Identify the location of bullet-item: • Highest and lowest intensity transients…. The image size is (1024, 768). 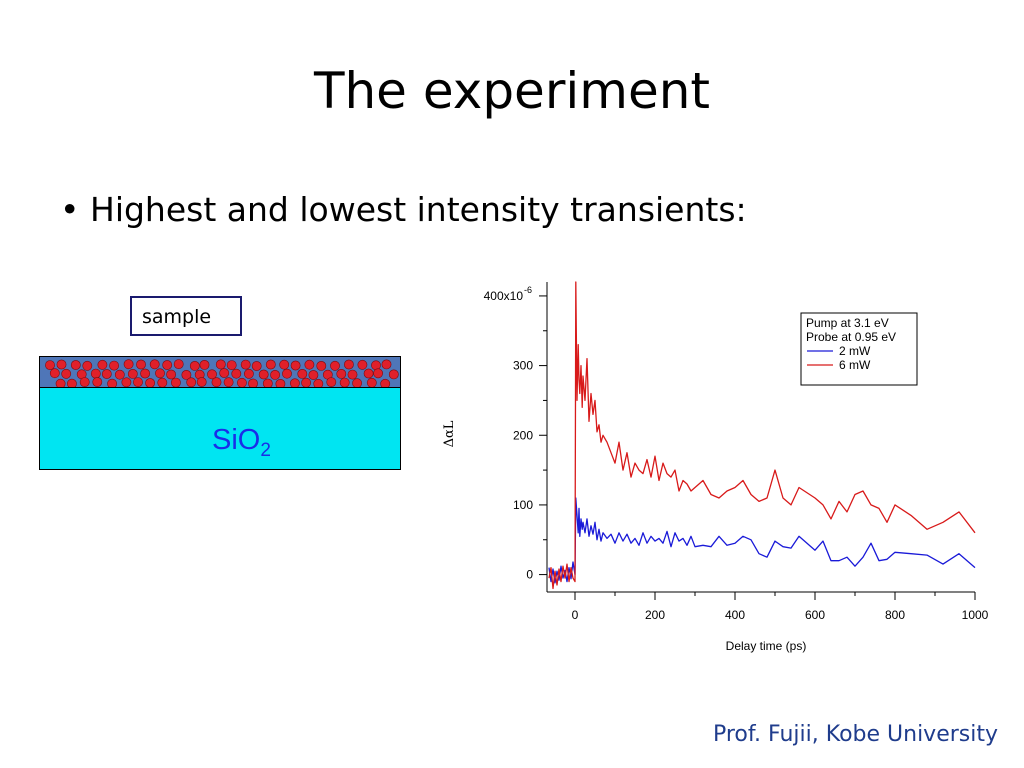
(403, 209).